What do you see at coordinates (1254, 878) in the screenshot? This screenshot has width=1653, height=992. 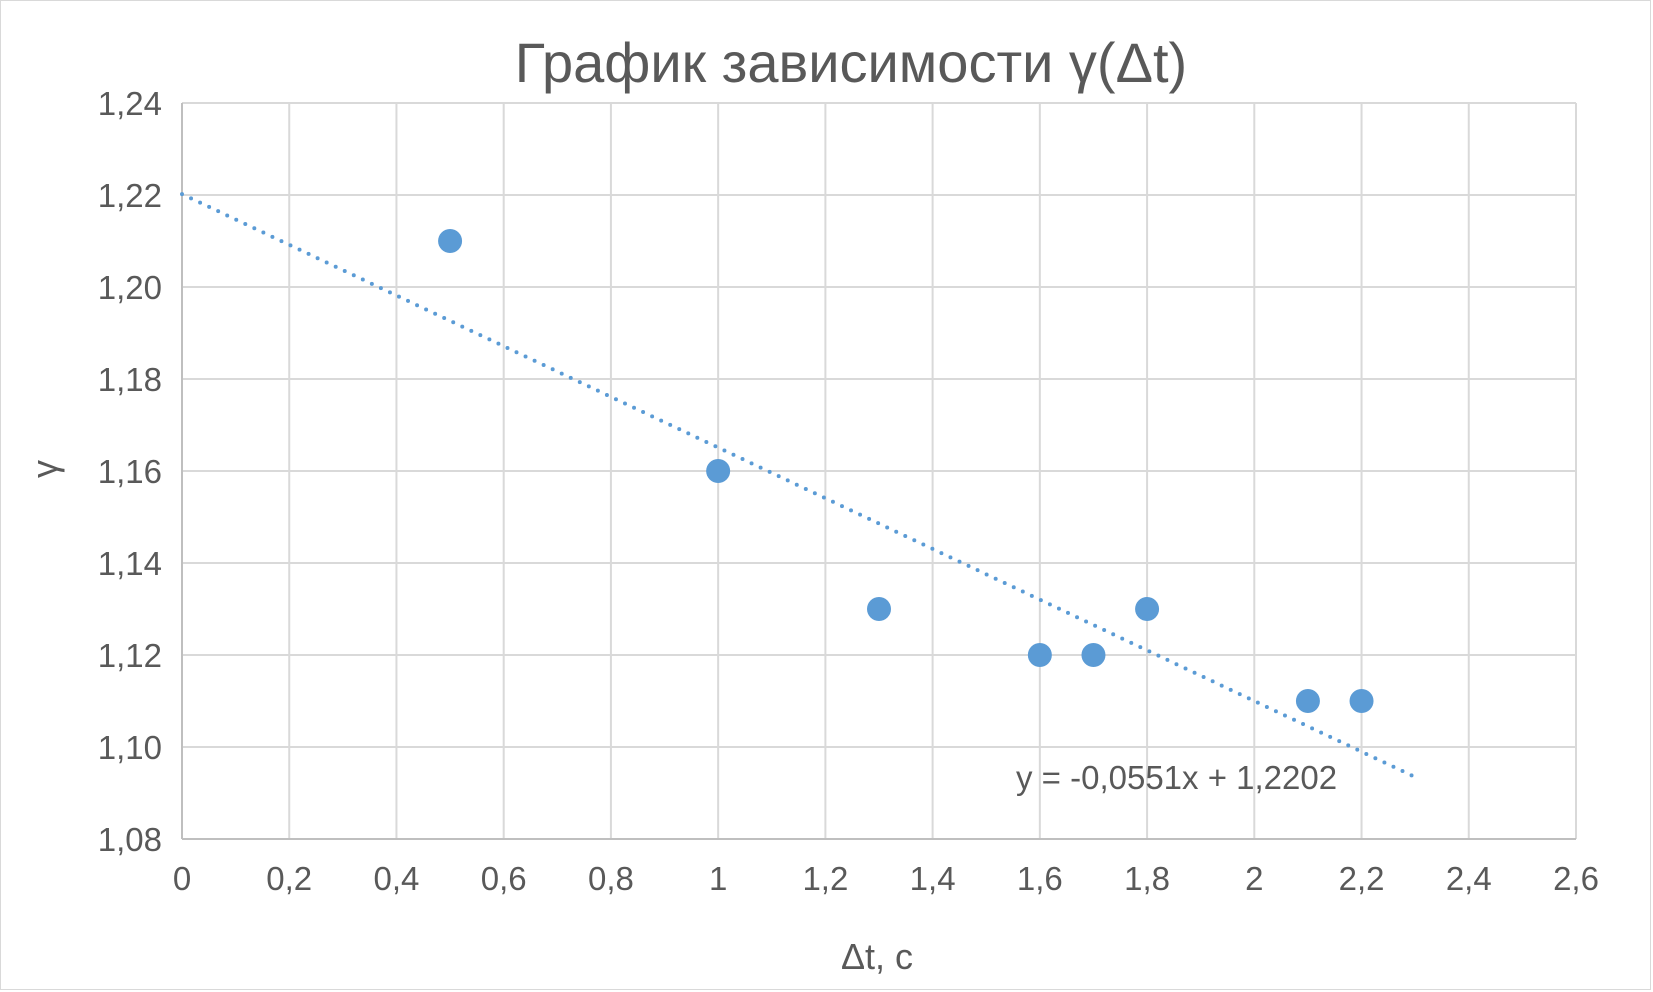 I see `x-tick-label: 2` at bounding box center [1254, 878].